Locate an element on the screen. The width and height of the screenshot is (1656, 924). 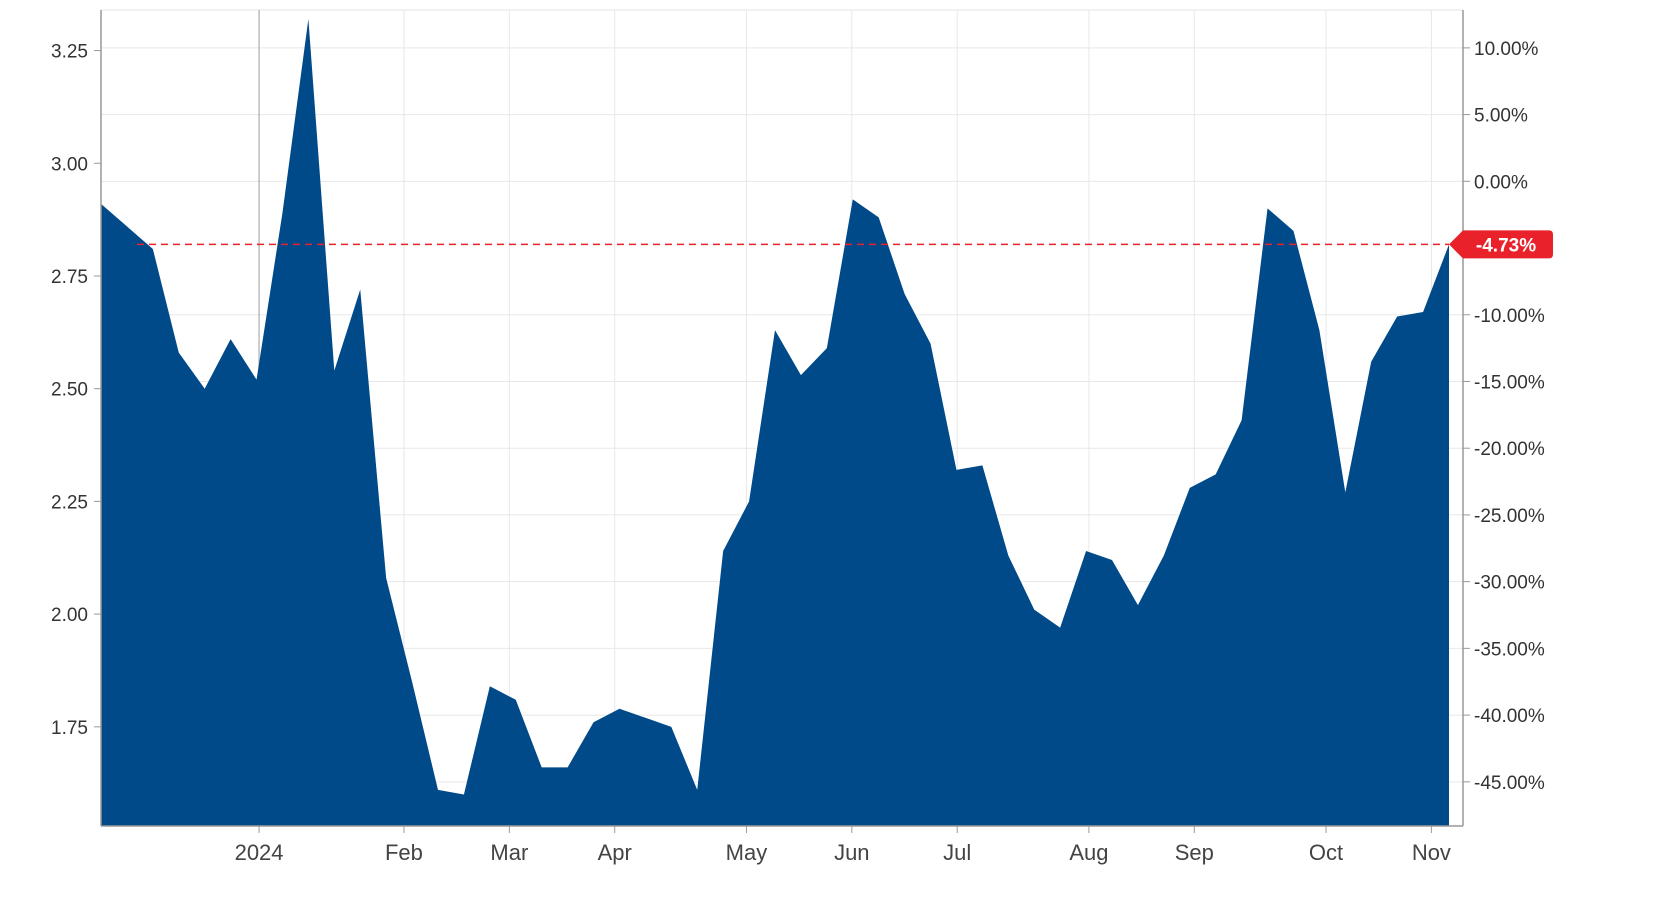
left-tick-label: 2.50 is located at coordinates (69, 390).